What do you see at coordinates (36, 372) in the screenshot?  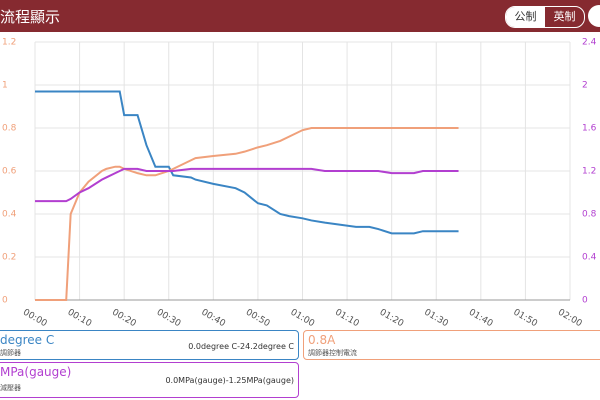 I see `series-name: MPa(gauge)` at bounding box center [36, 372].